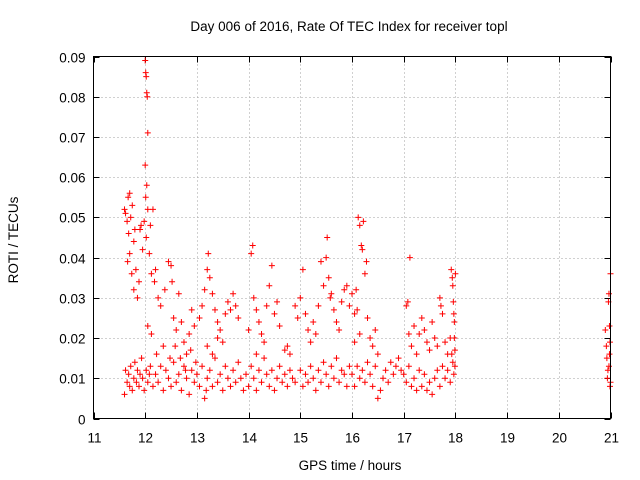 The width and height of the screenshot is (640, 480). I want to click on x-tick-labels: 11 12 13 14 15 16 17 18 19 20 21, so click(353, 438).